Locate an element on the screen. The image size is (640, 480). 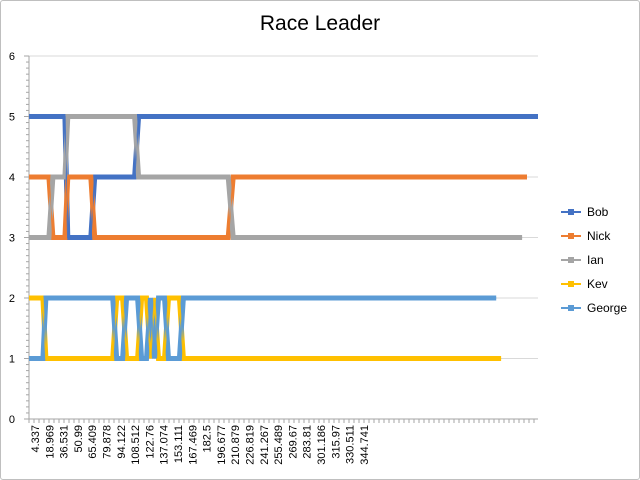
x-tick-label: 79.878 is located at coordinates (108, 442).